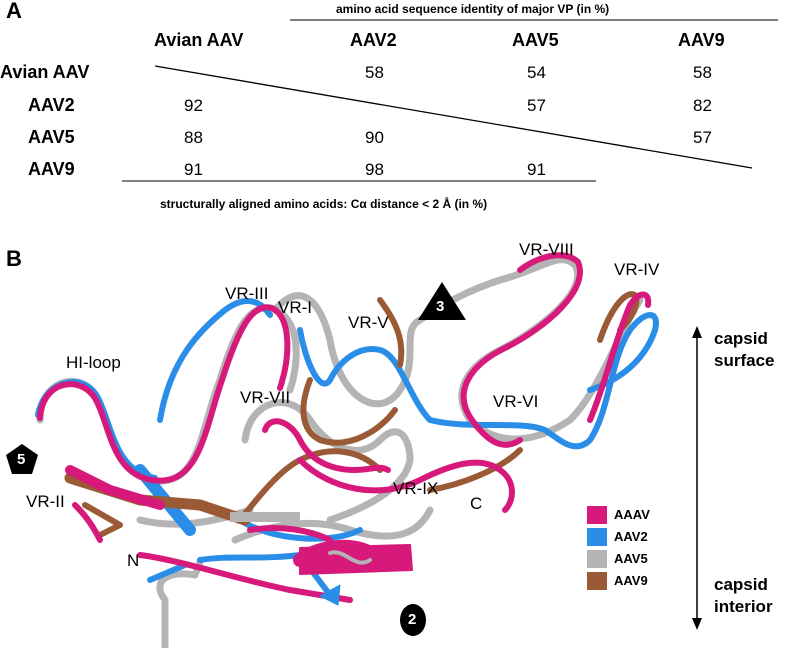  I want to click on column-header-aav9: AAV9, so click(701, 40).